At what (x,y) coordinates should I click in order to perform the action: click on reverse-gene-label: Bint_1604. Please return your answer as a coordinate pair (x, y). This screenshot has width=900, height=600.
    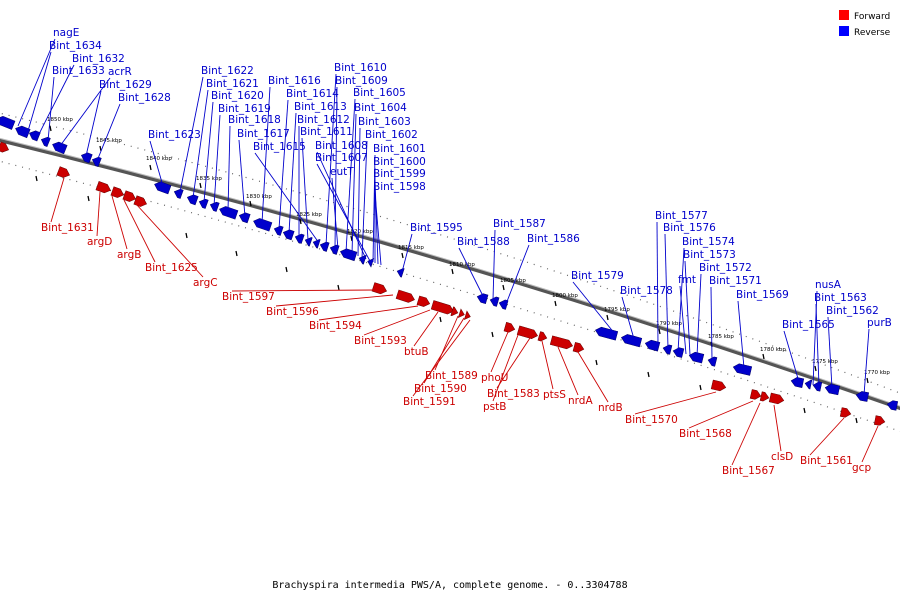
    Looking at the image, I should click on (380, 108).